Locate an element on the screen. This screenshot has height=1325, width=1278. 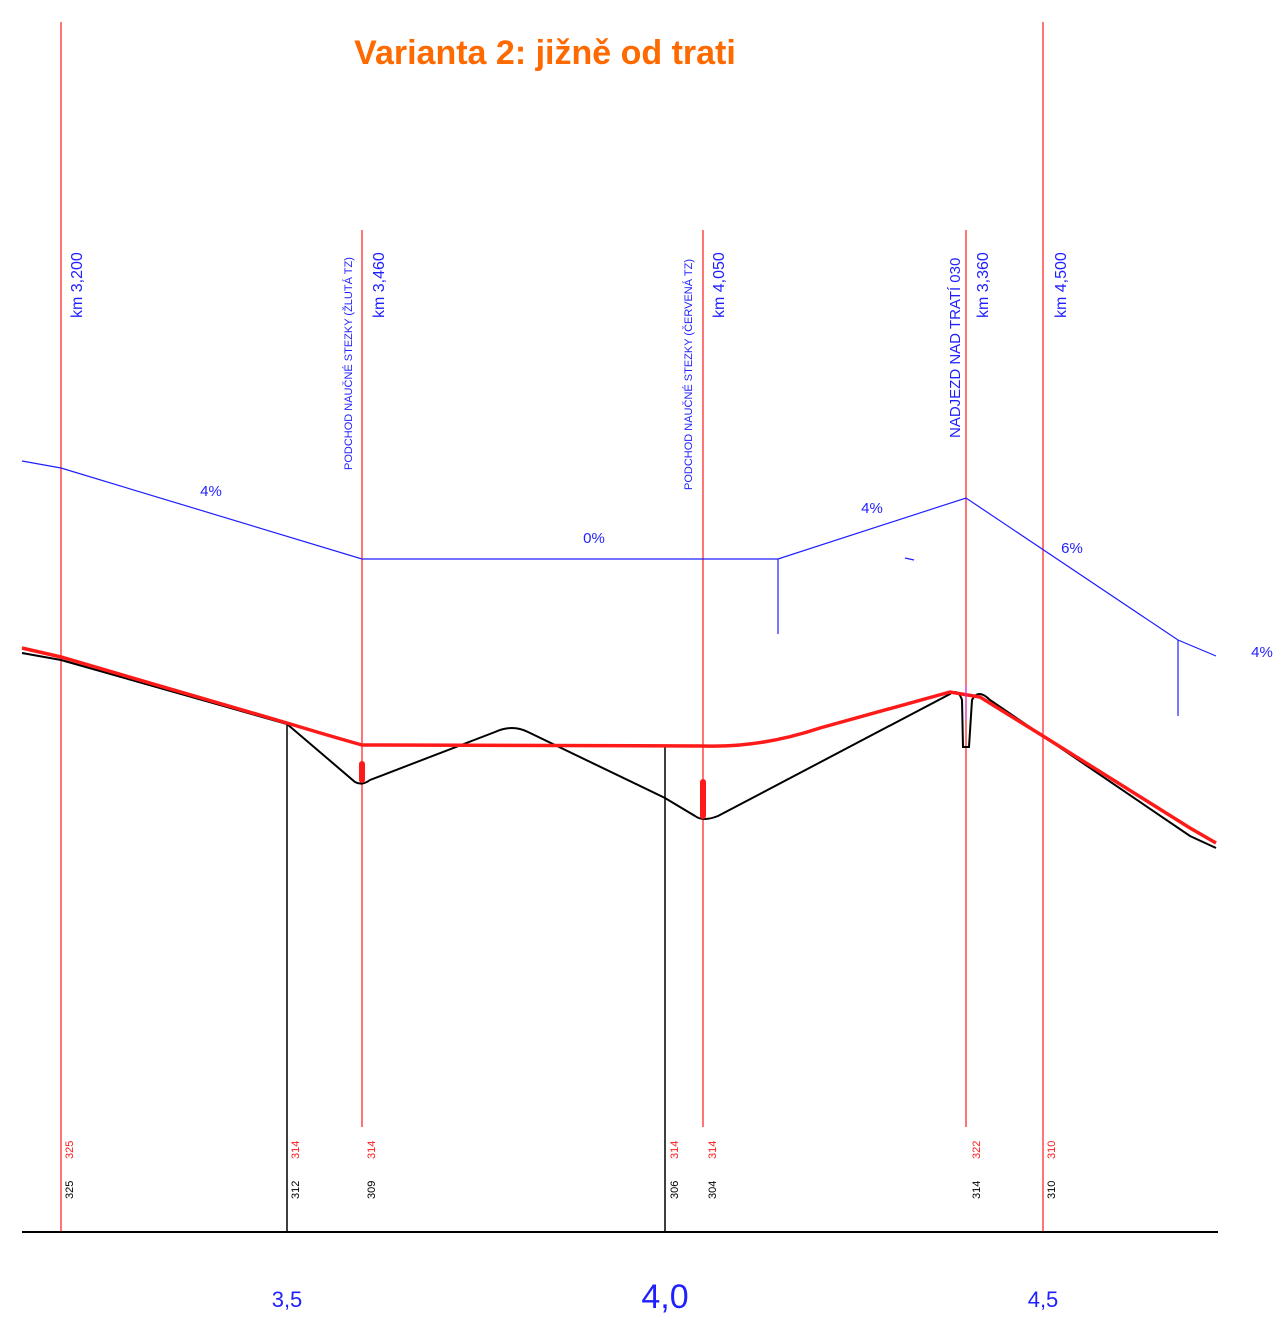
grade-small-mark is located at coordinates (909, 559).